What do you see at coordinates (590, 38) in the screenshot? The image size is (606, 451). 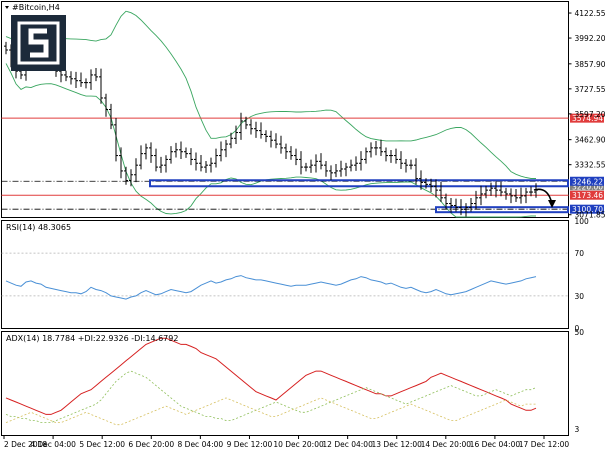 I see `price-tick-label: 3992.20` at bounding box center [590, 38].